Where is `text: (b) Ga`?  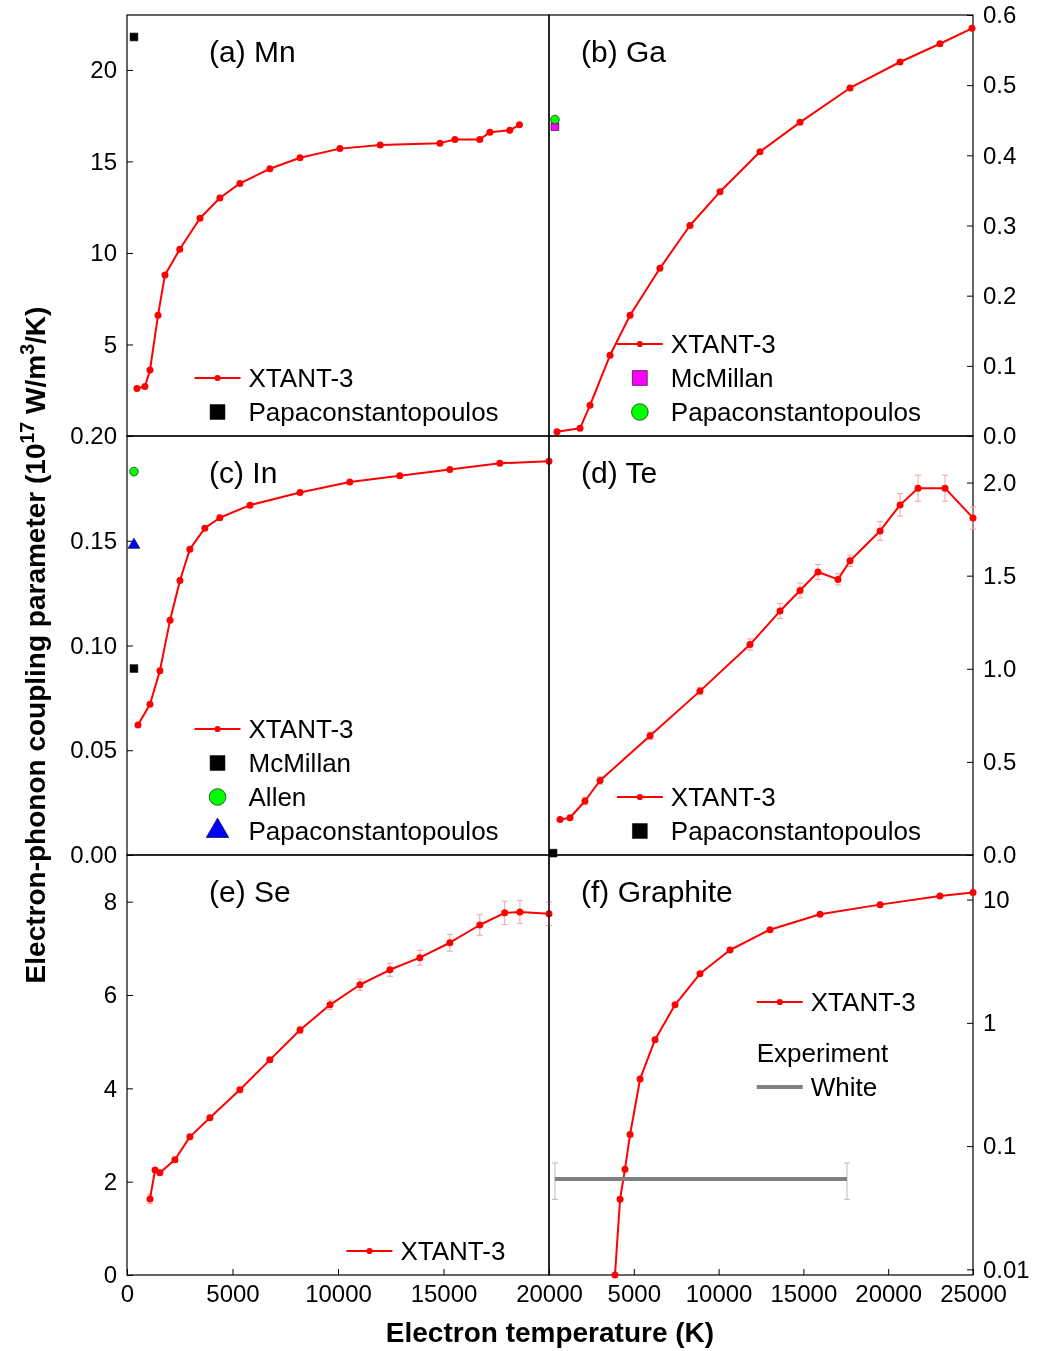
text: (b) Ga is located at coordinates (624, 51).